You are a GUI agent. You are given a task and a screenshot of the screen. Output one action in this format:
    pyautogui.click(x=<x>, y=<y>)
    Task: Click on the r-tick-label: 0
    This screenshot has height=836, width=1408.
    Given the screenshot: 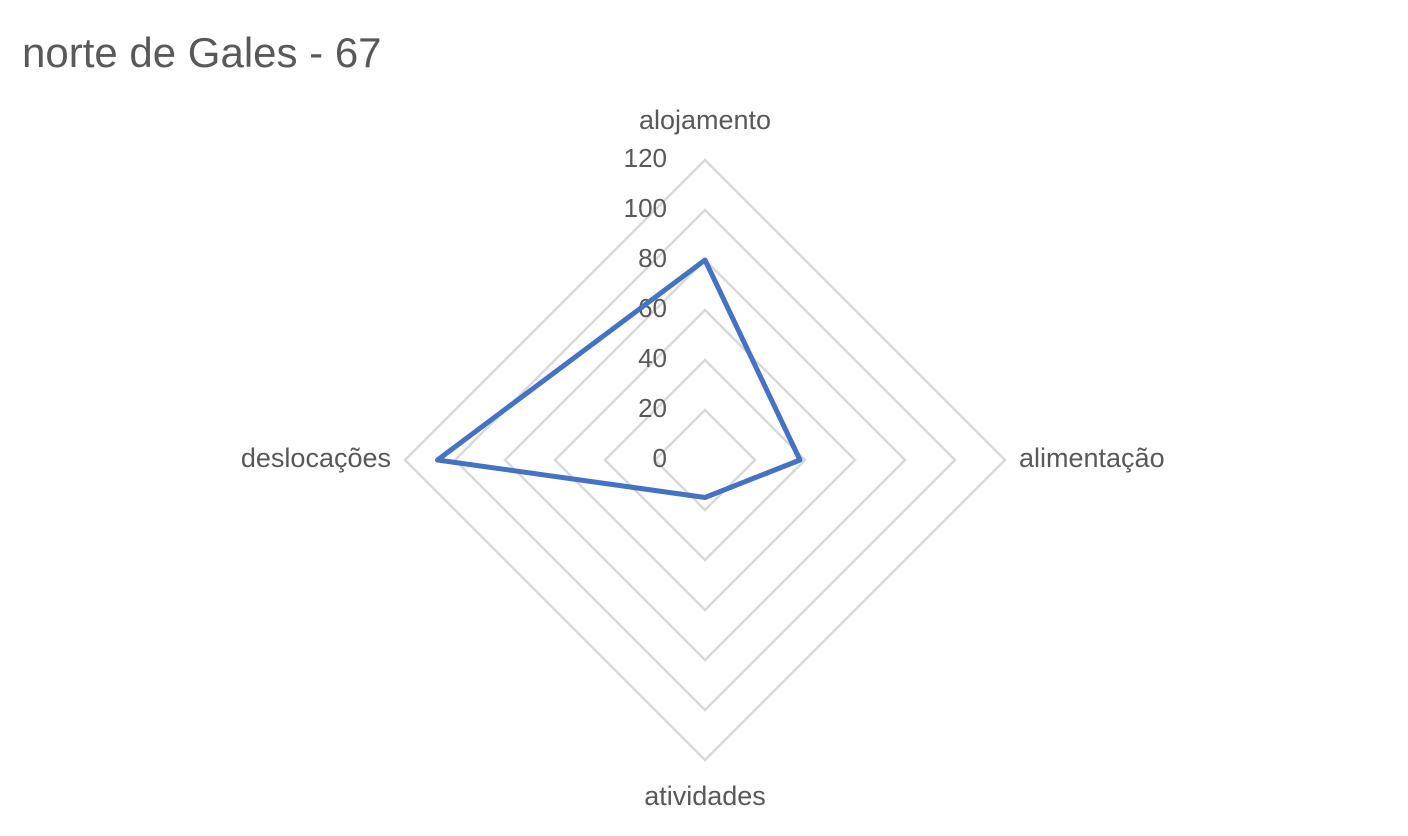 What is the action you would take?
    pyautogui.click(x=660, y=458)
    